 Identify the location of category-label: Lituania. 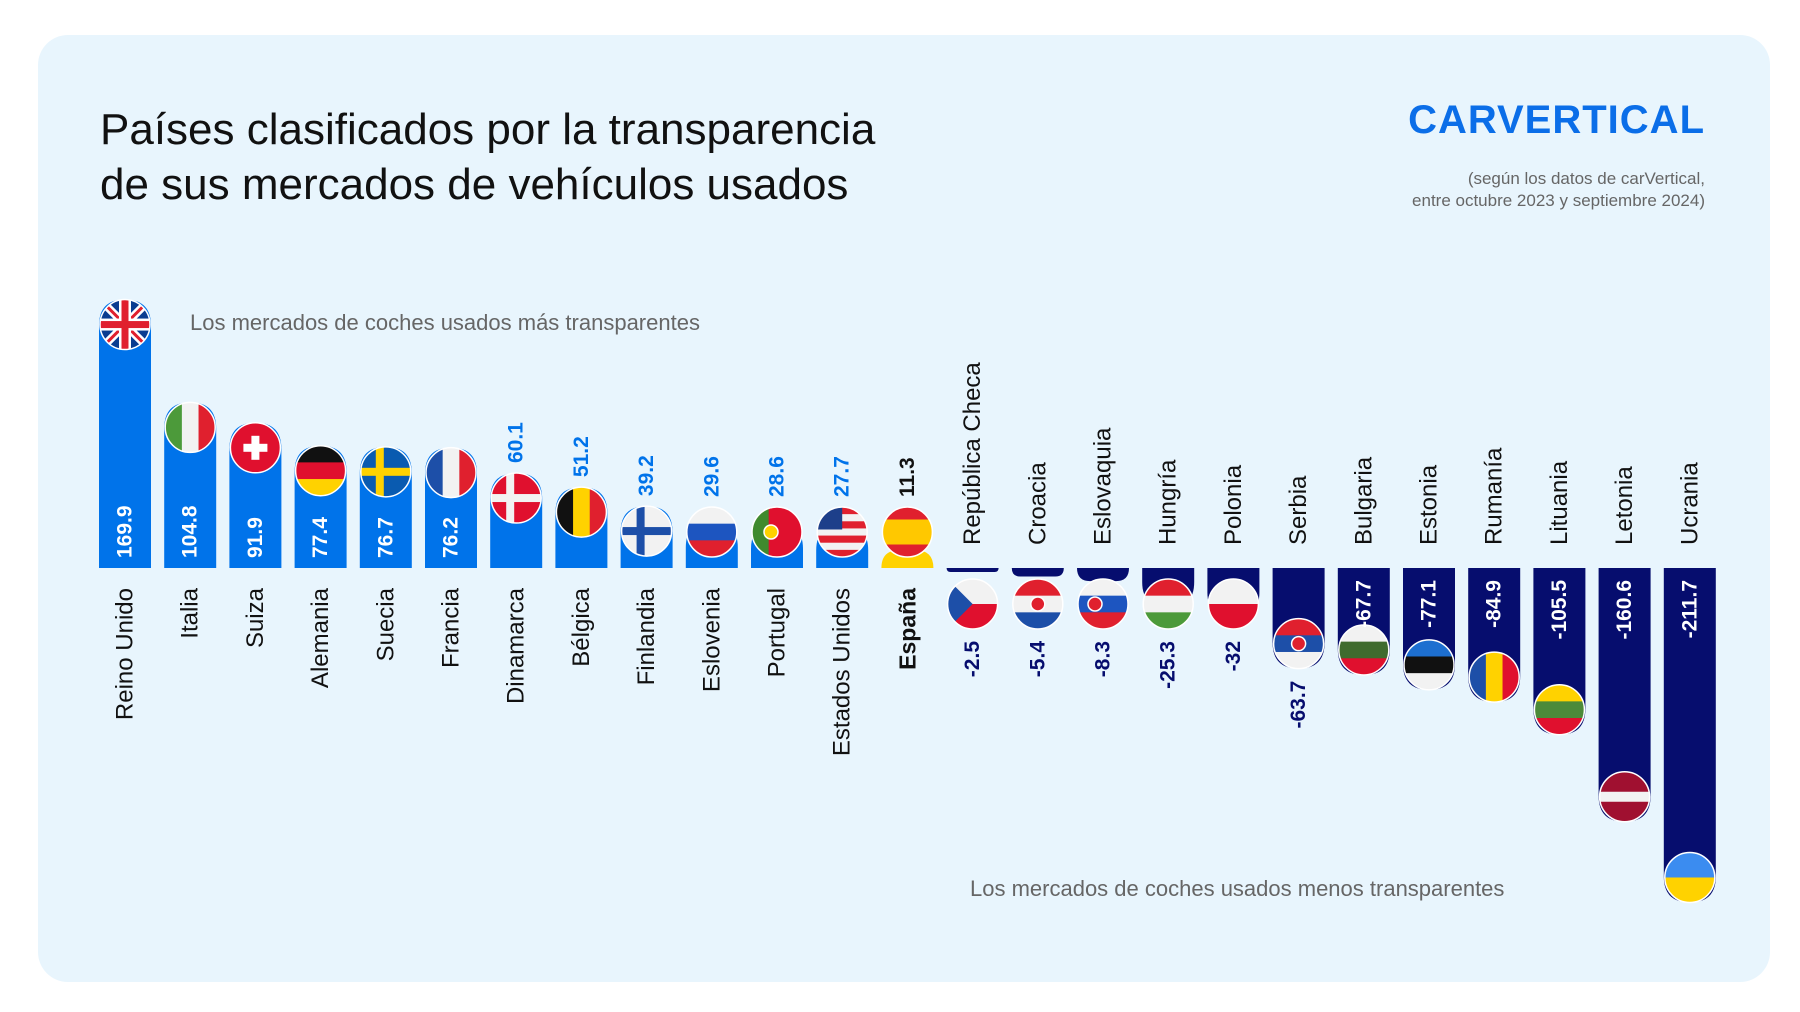
(1559, 502).